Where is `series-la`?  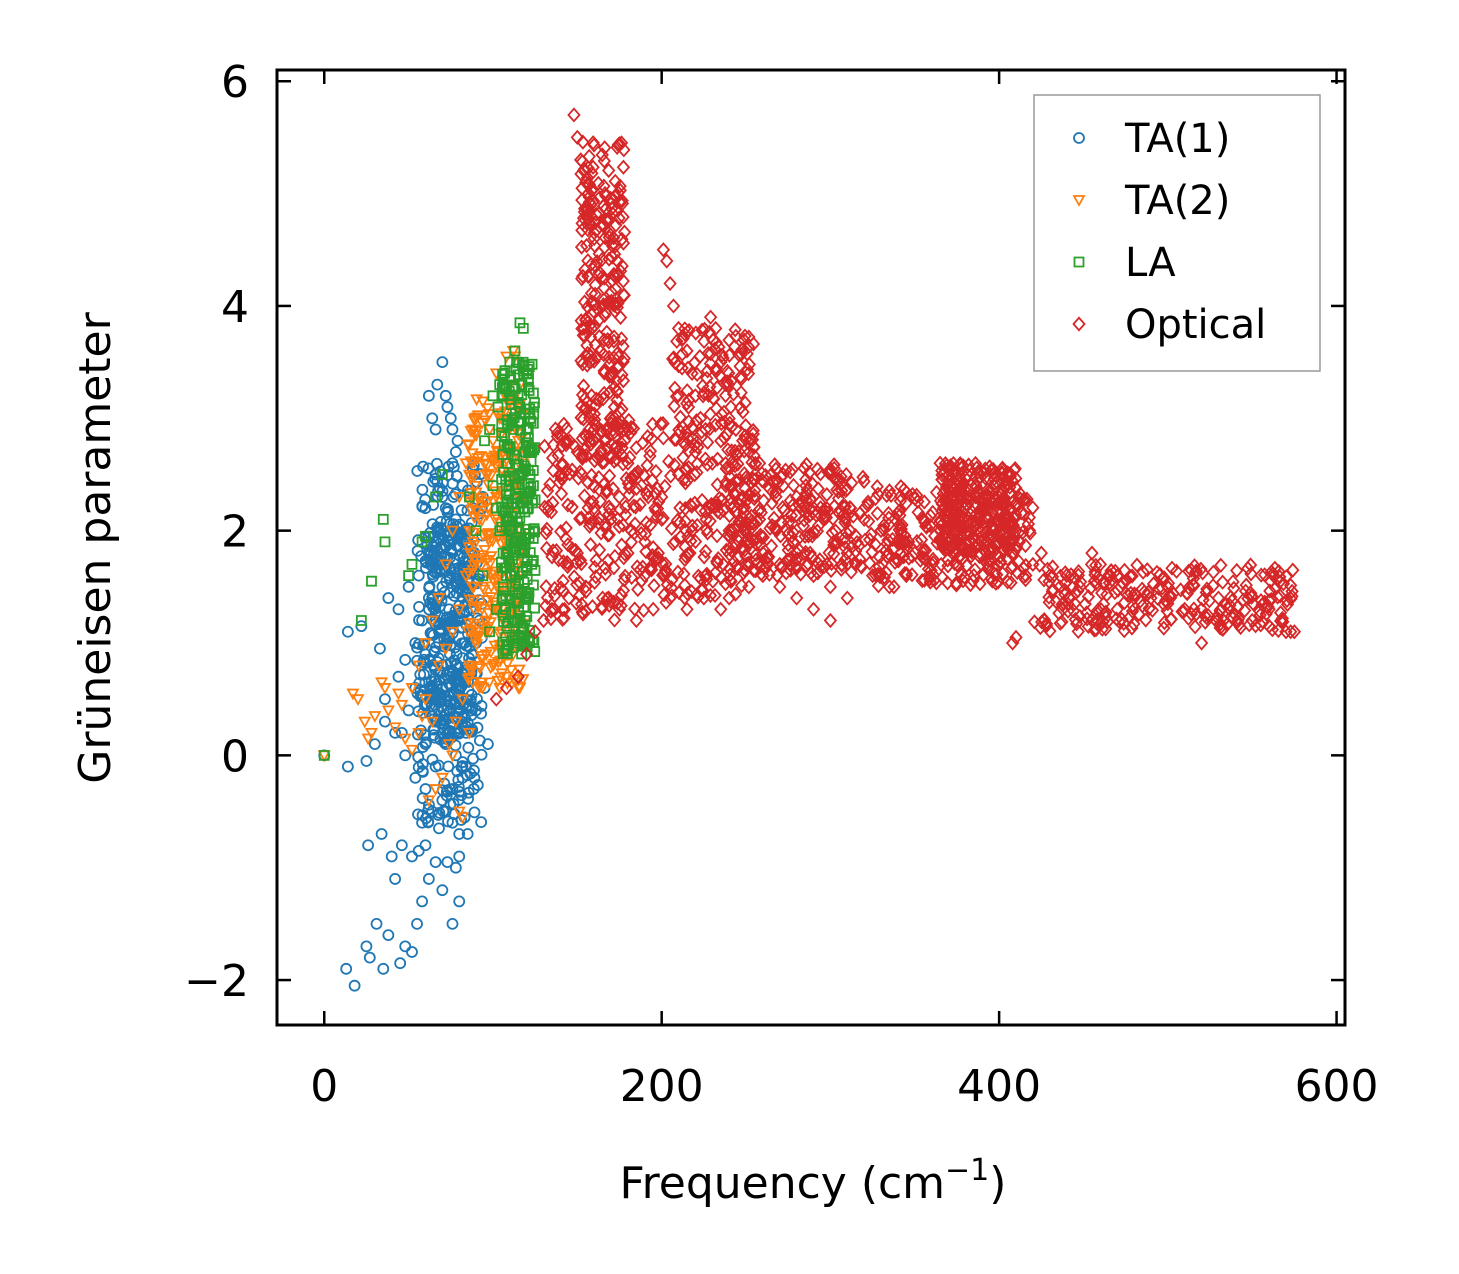 series-la is located at coordinates (429, 539).